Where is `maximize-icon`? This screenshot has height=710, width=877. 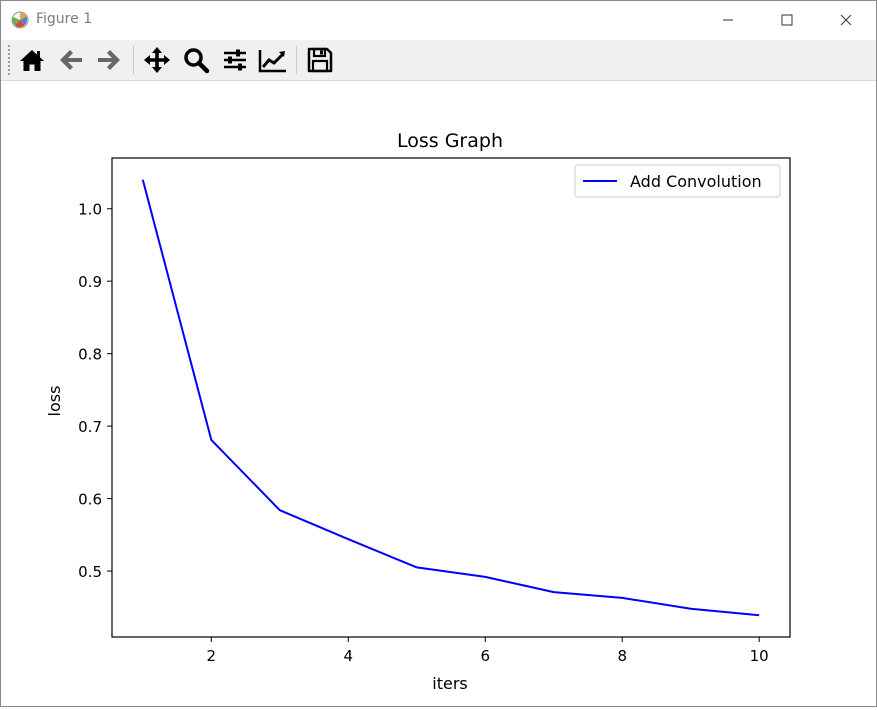 maximize-icon is located at coordinates (787, 20).